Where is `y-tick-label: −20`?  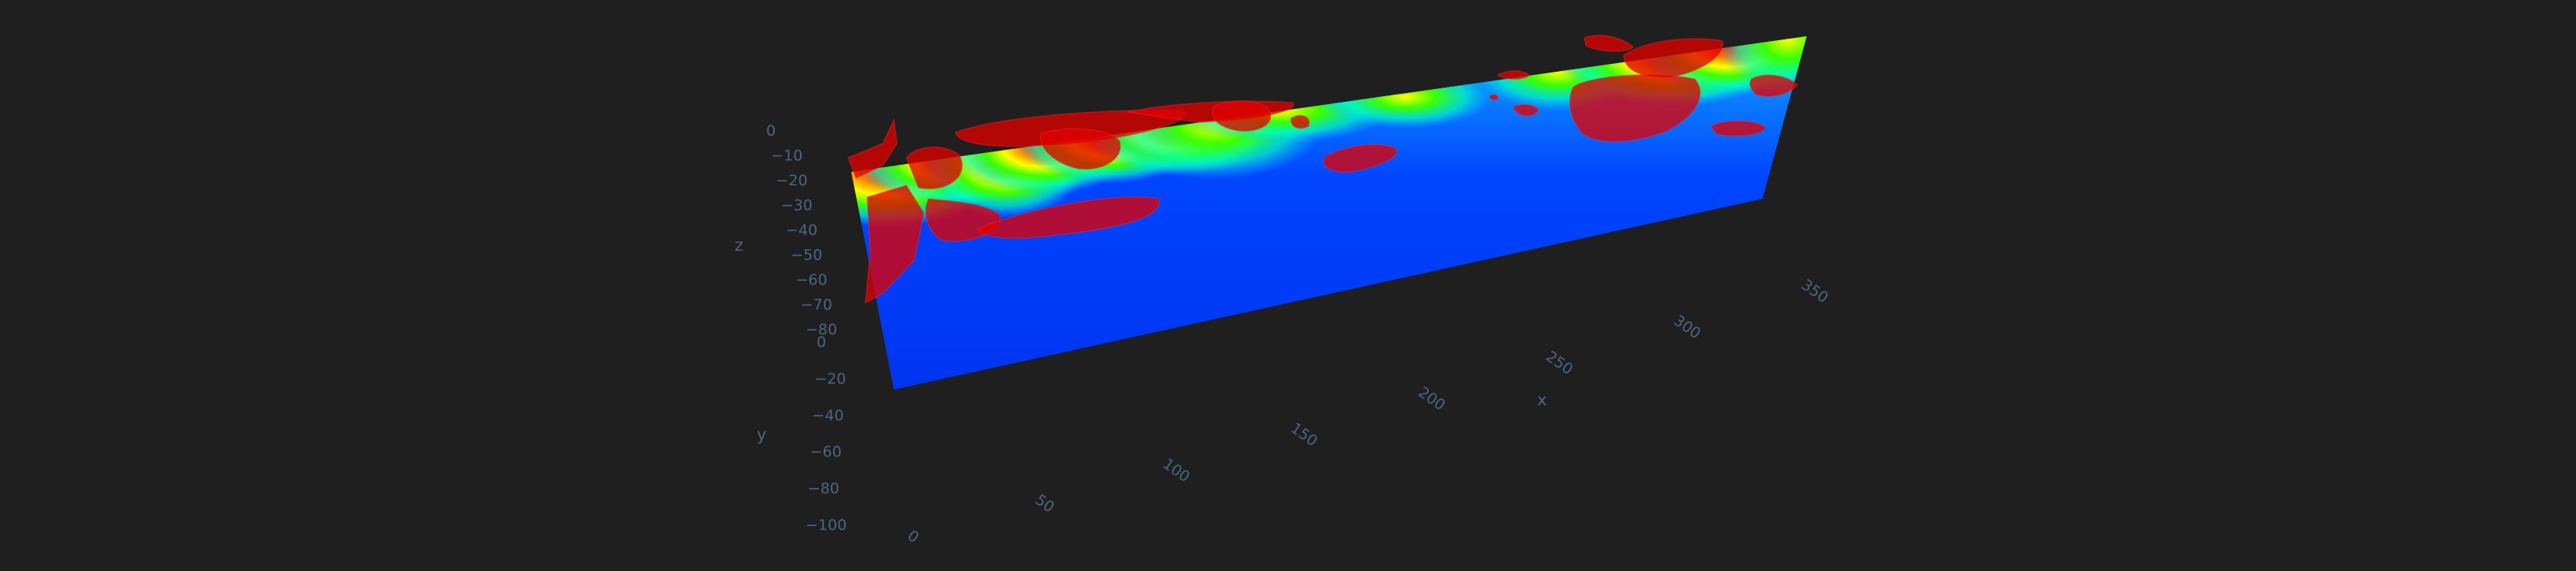
y-tick-label: −20 is located at coordinates (830, 378).